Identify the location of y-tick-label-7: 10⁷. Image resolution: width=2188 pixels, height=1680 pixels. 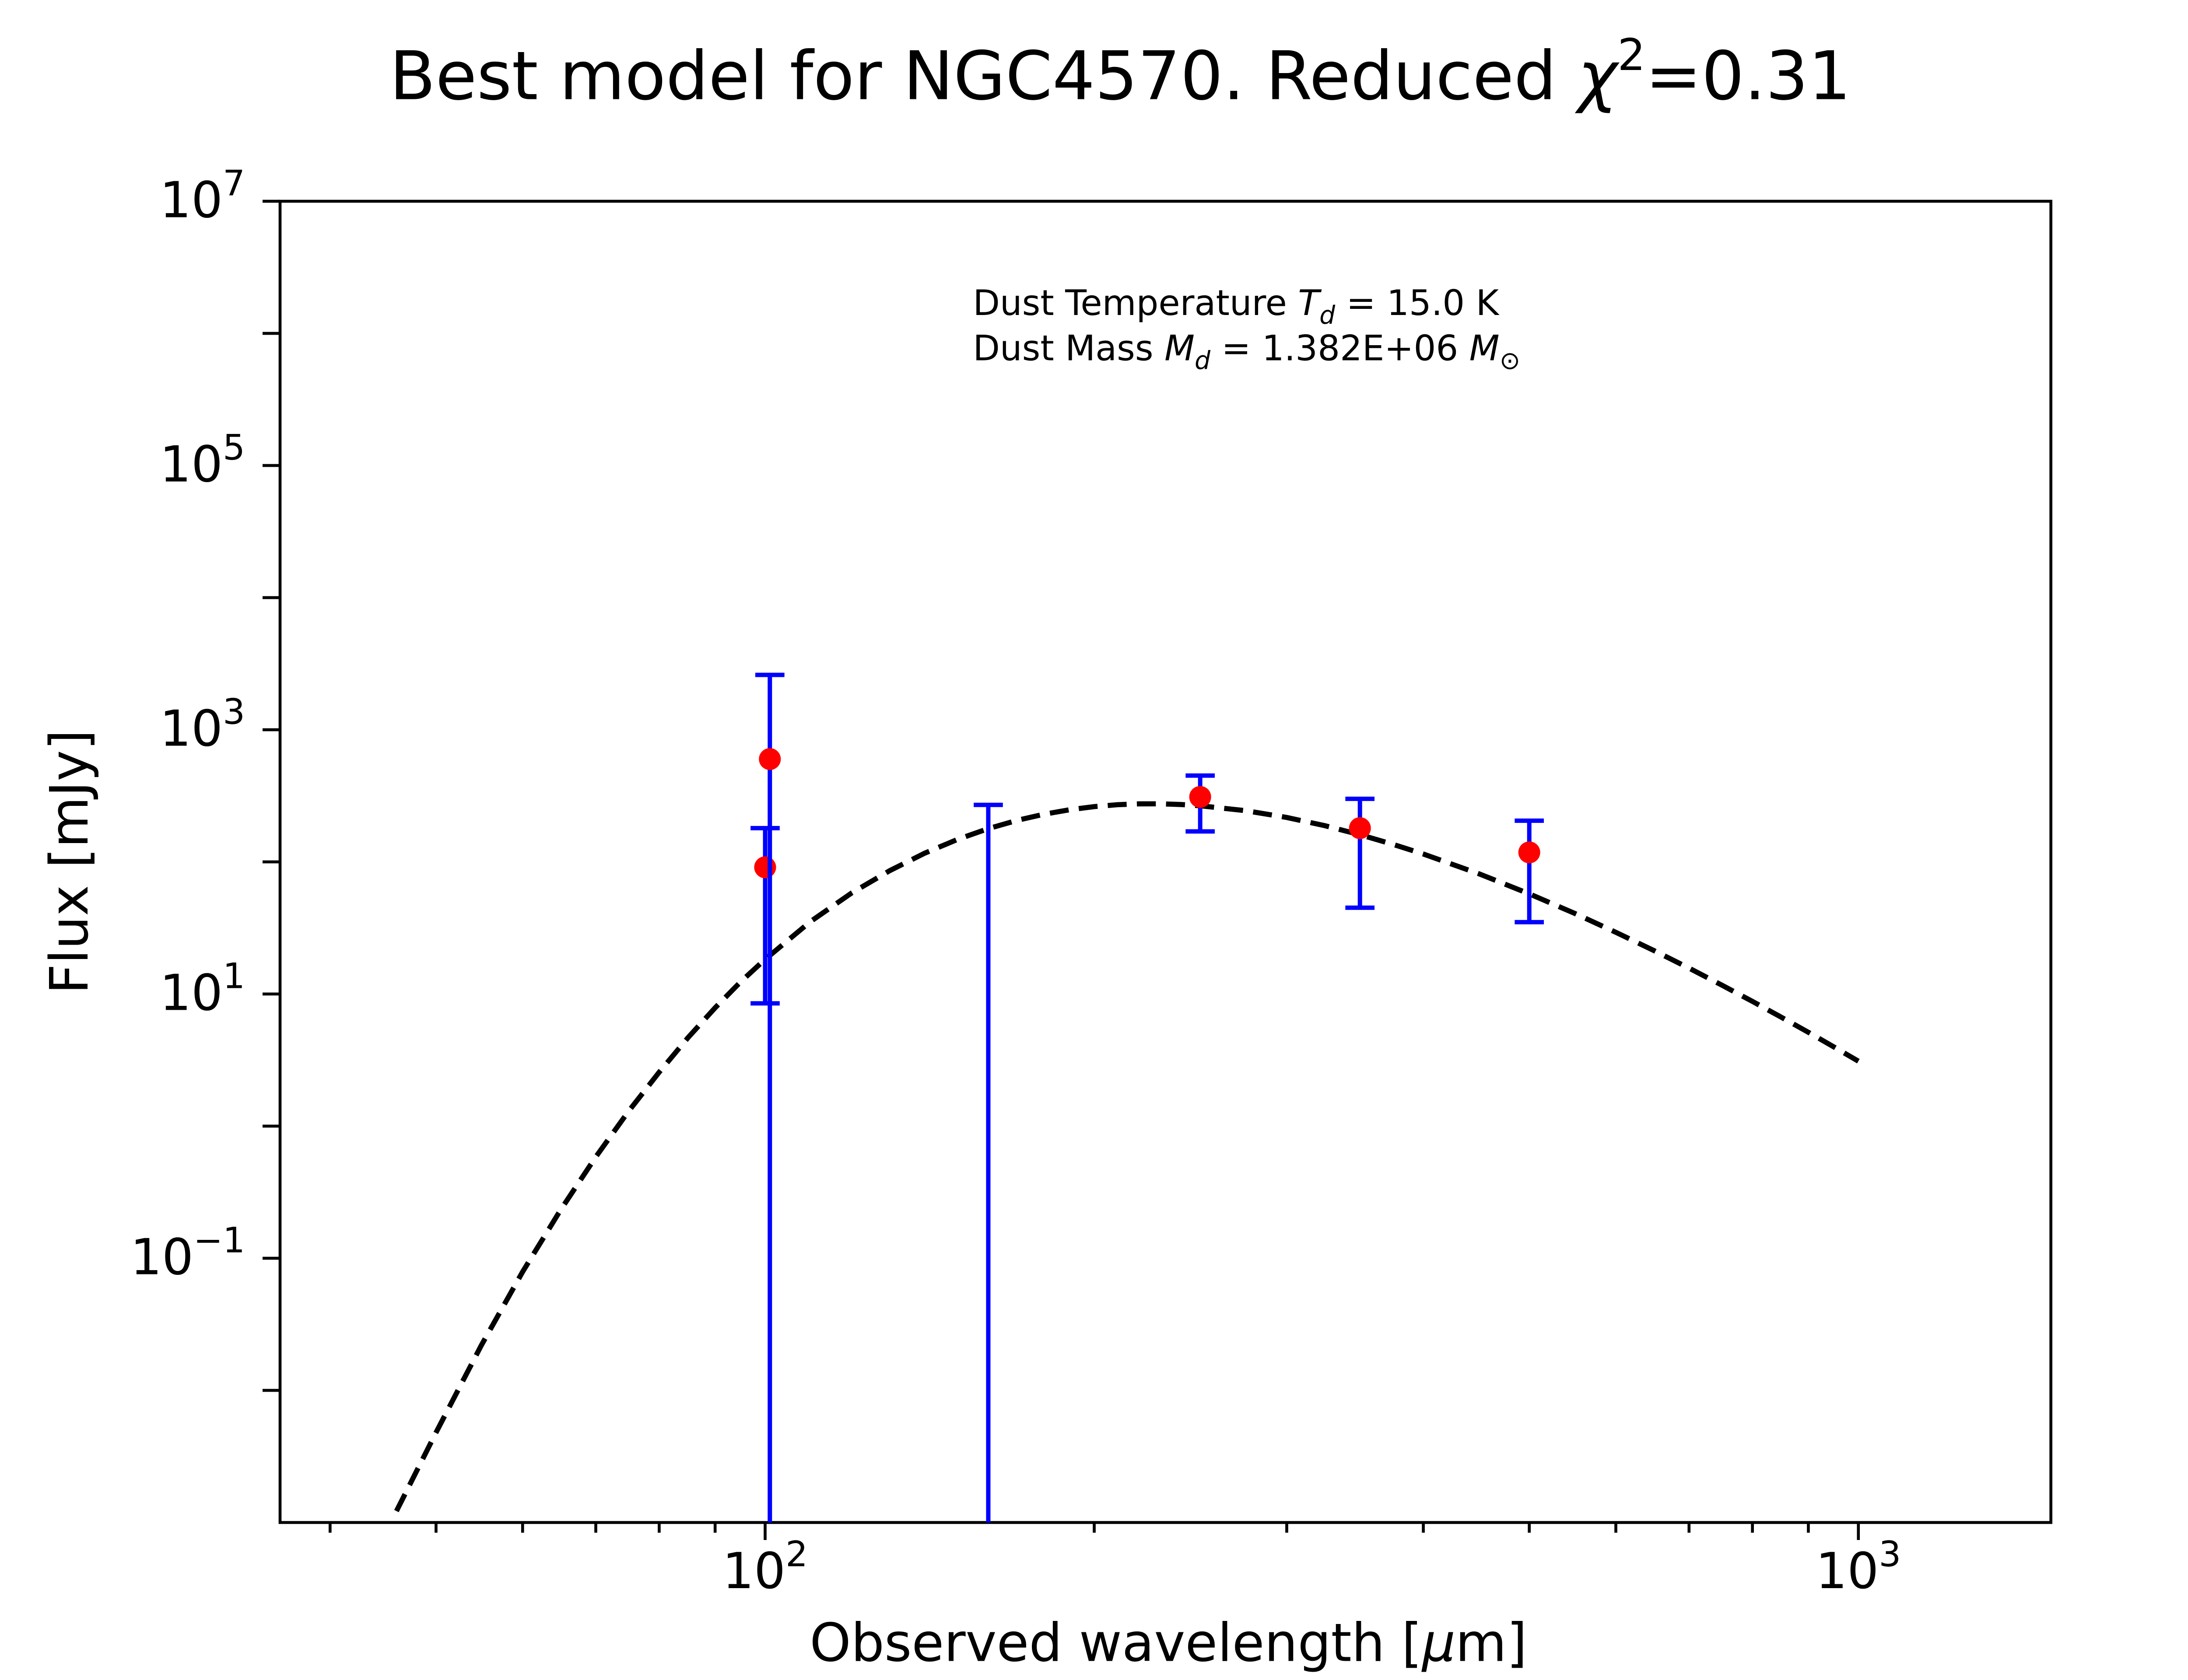
(202, 196).